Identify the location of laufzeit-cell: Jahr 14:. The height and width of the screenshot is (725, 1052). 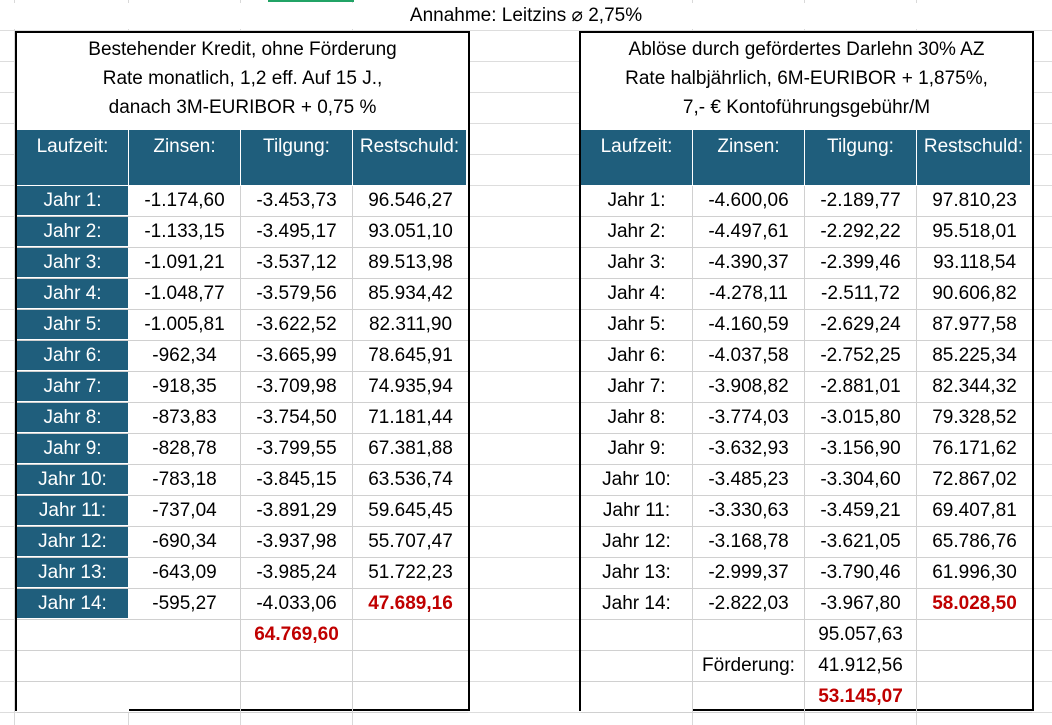
(73, 604).